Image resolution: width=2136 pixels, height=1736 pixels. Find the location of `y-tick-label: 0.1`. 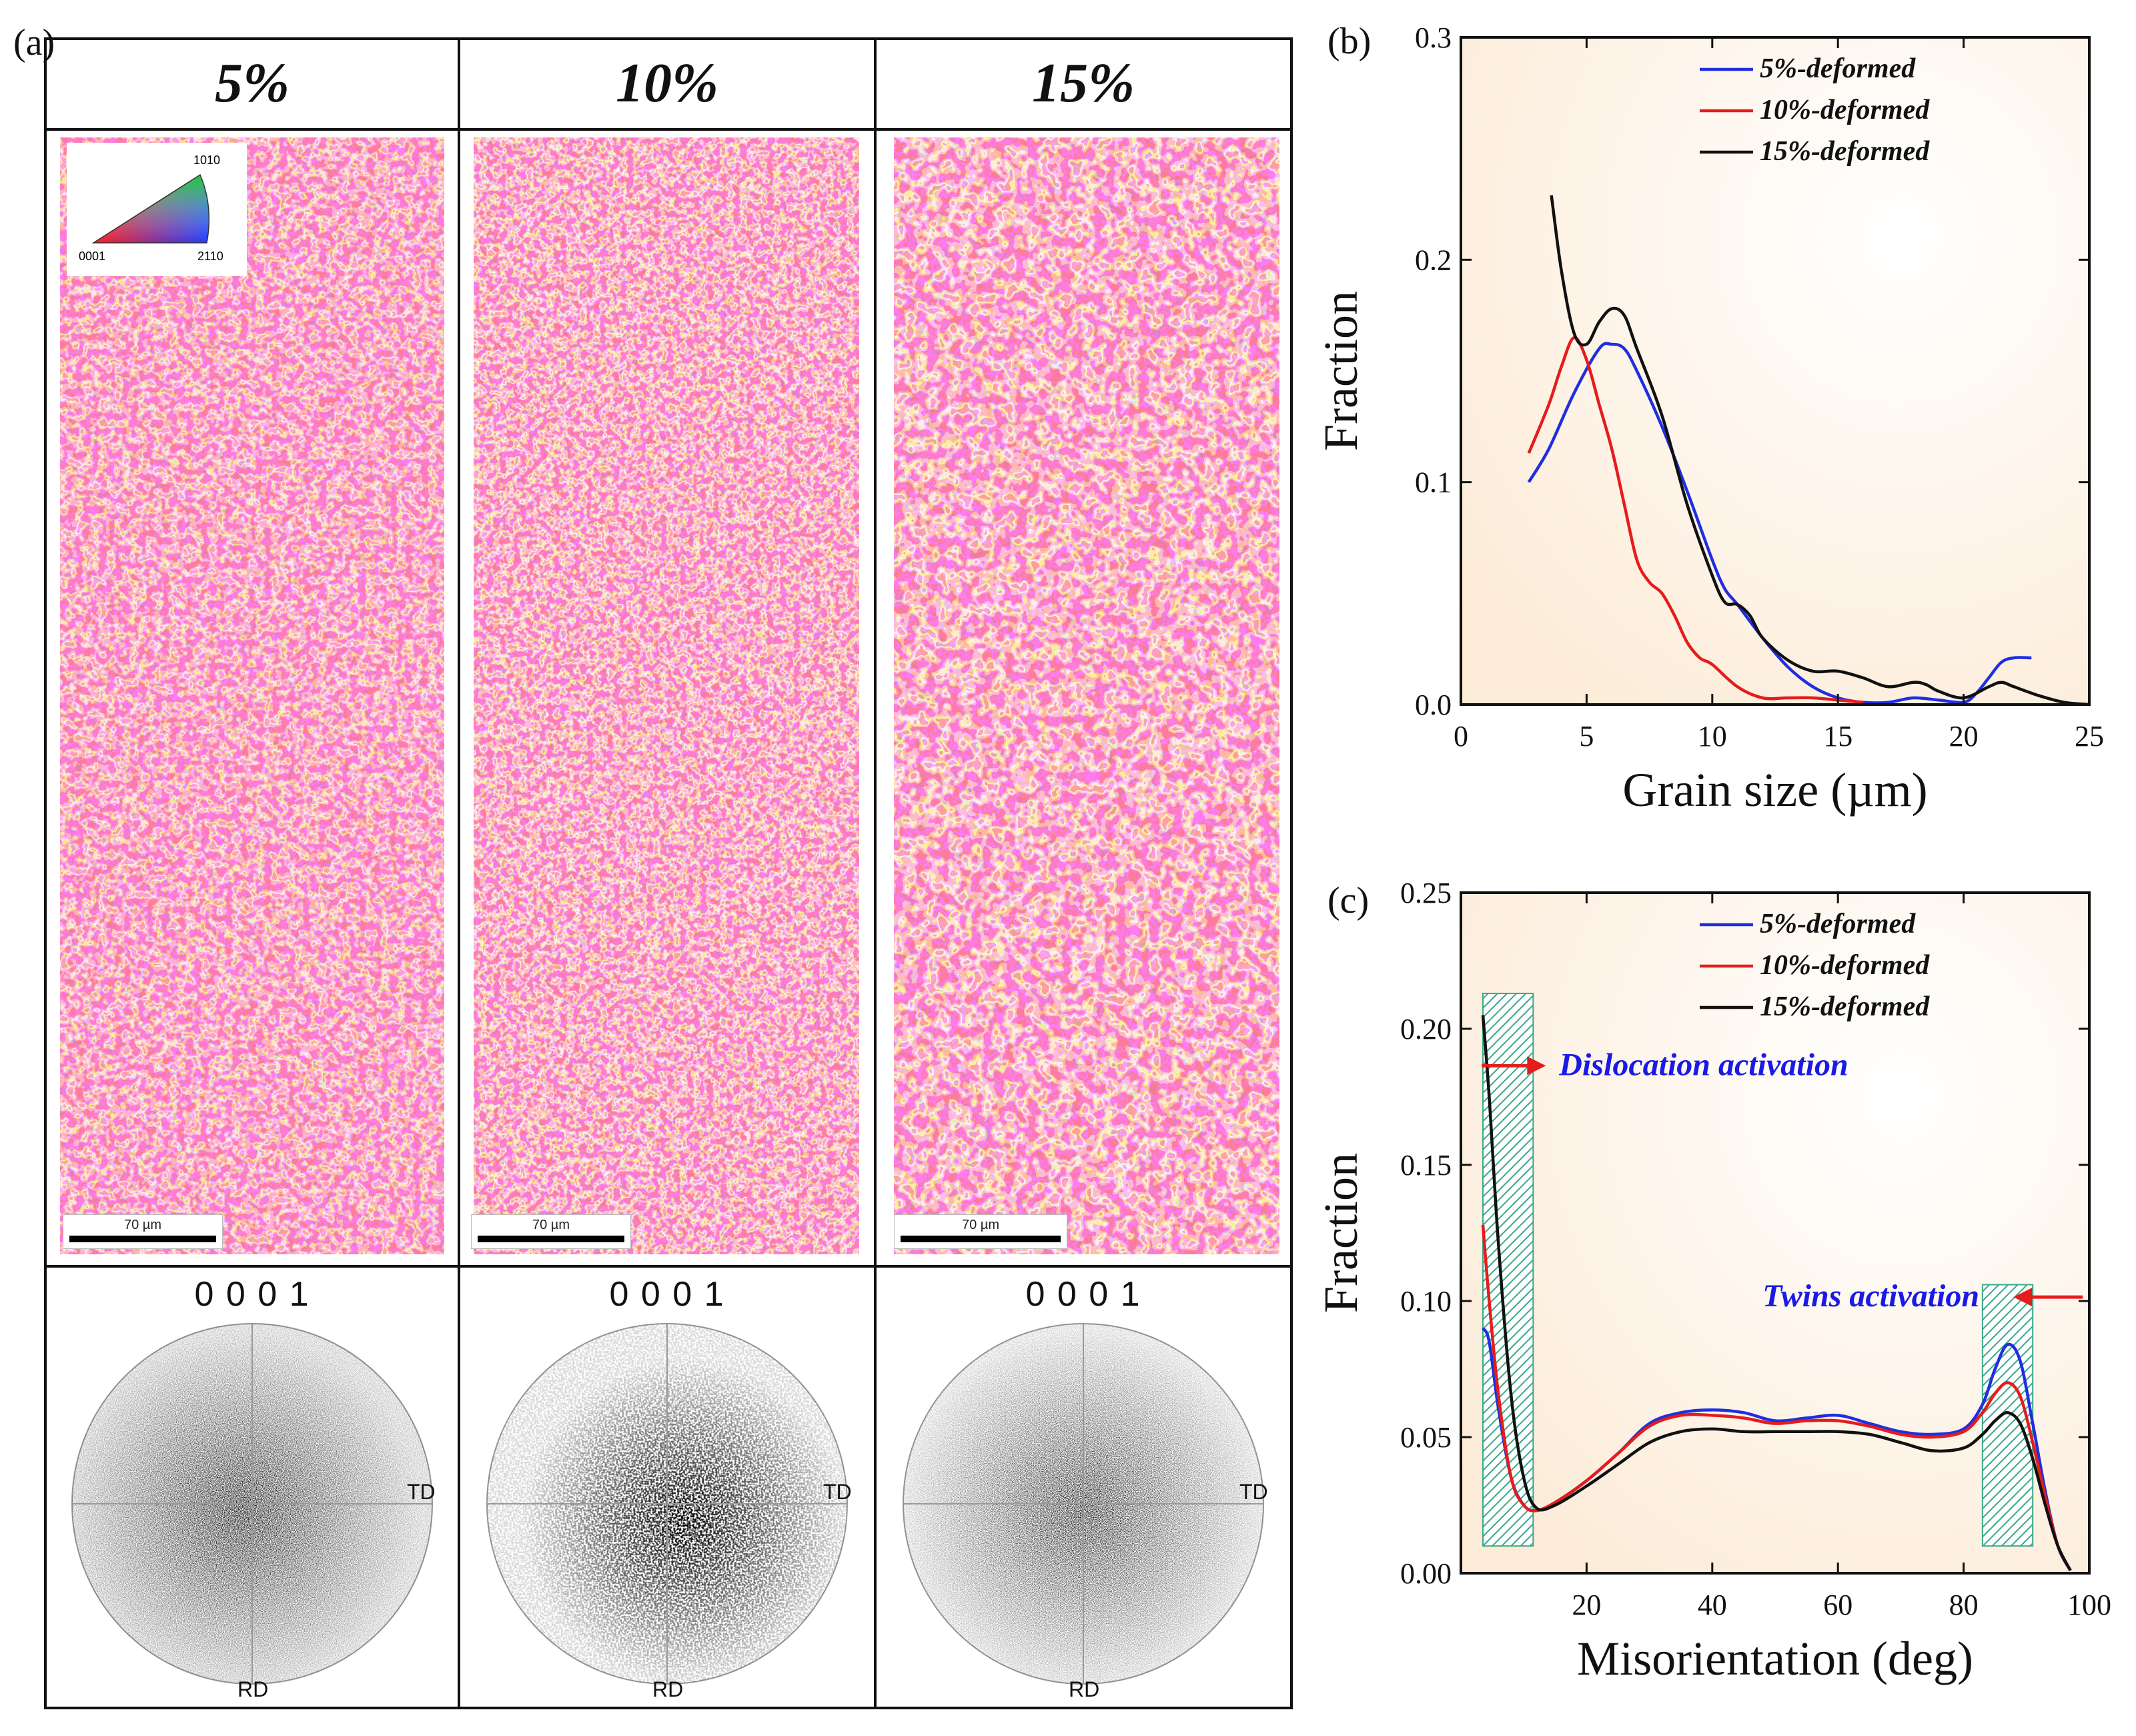

y-tick-label: 0.1 is located at coordinates (1434, 482).